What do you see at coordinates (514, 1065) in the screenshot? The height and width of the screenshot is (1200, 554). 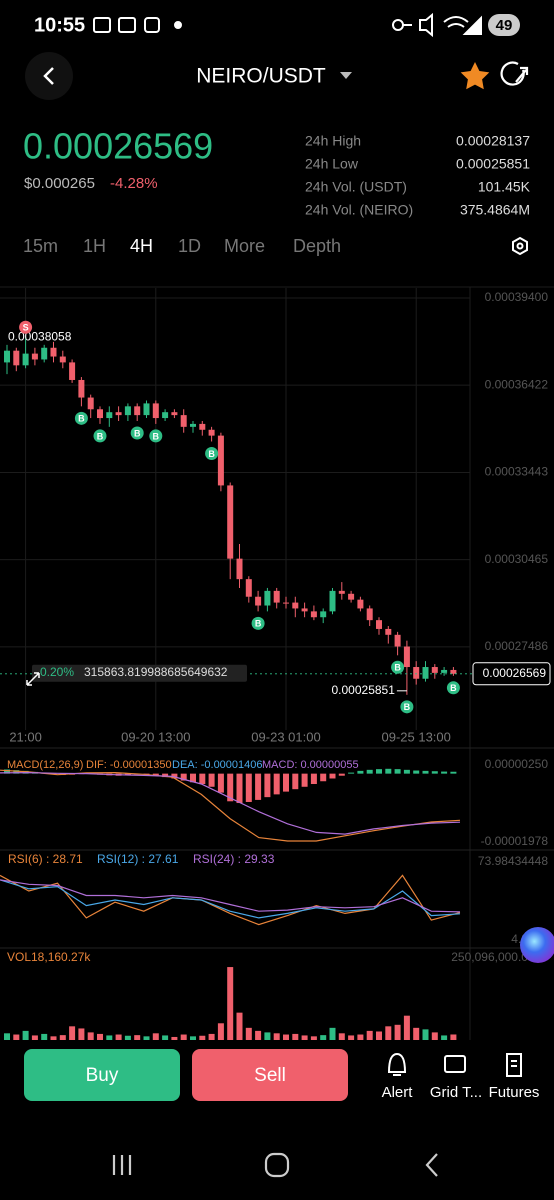 I see `futures-icon` at bounding box center [514, 1065].